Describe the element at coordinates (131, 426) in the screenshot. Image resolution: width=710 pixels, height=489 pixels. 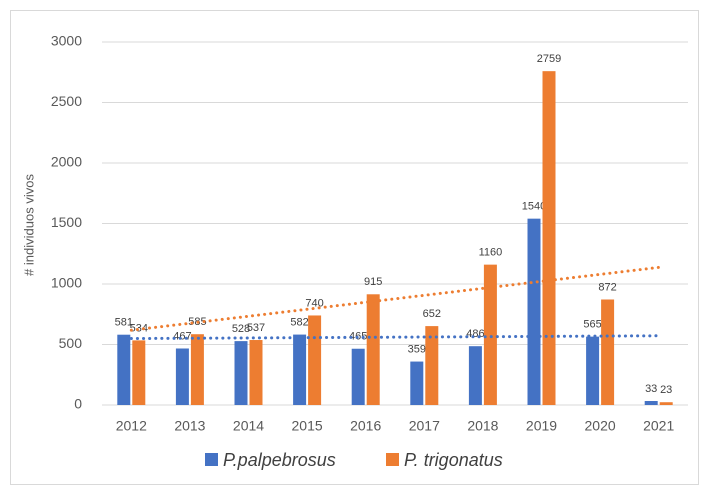
I see `x-tick-label: 2012` at that location.